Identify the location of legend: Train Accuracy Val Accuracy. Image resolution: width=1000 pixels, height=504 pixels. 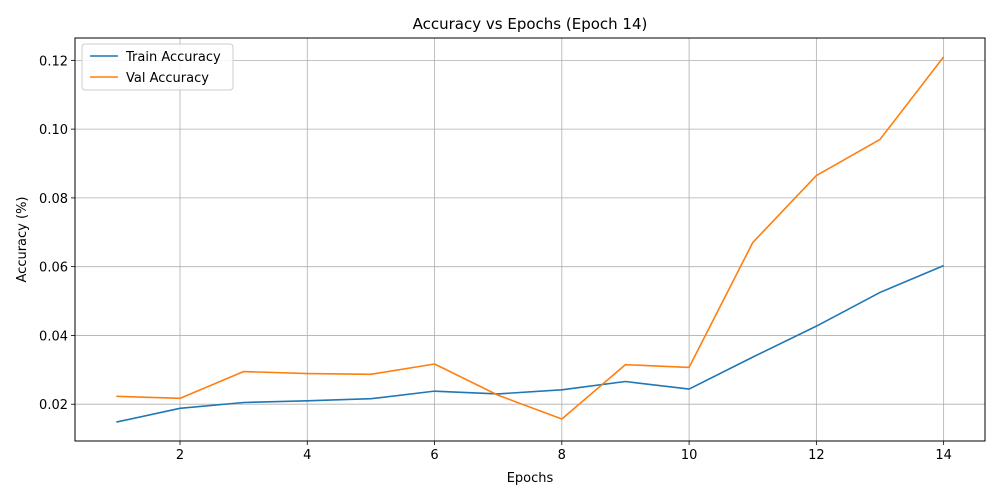
(157, 67).